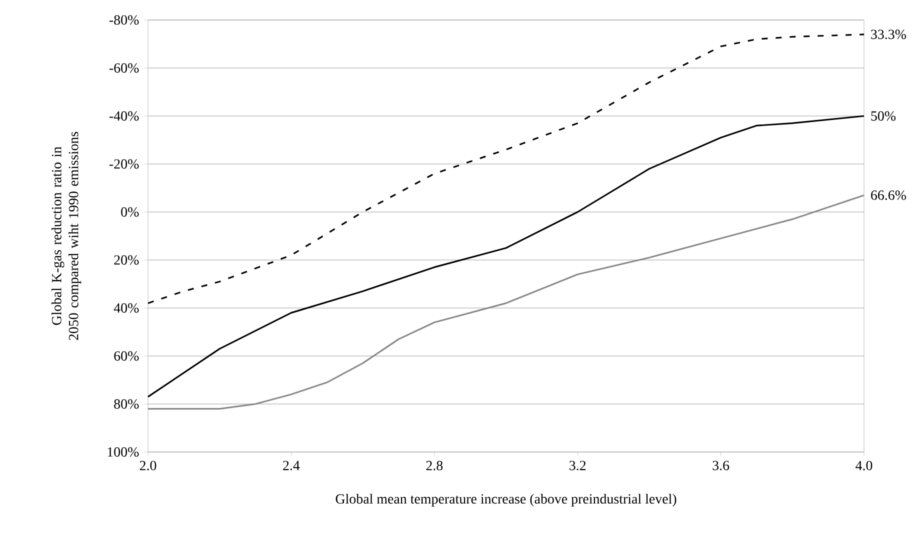 Image resolution: width=923 pixels, height=534 pixels. Describe the element at coordinates (721, 465) in the screenshot. I see `x-tick-label: 3.6` at that location.